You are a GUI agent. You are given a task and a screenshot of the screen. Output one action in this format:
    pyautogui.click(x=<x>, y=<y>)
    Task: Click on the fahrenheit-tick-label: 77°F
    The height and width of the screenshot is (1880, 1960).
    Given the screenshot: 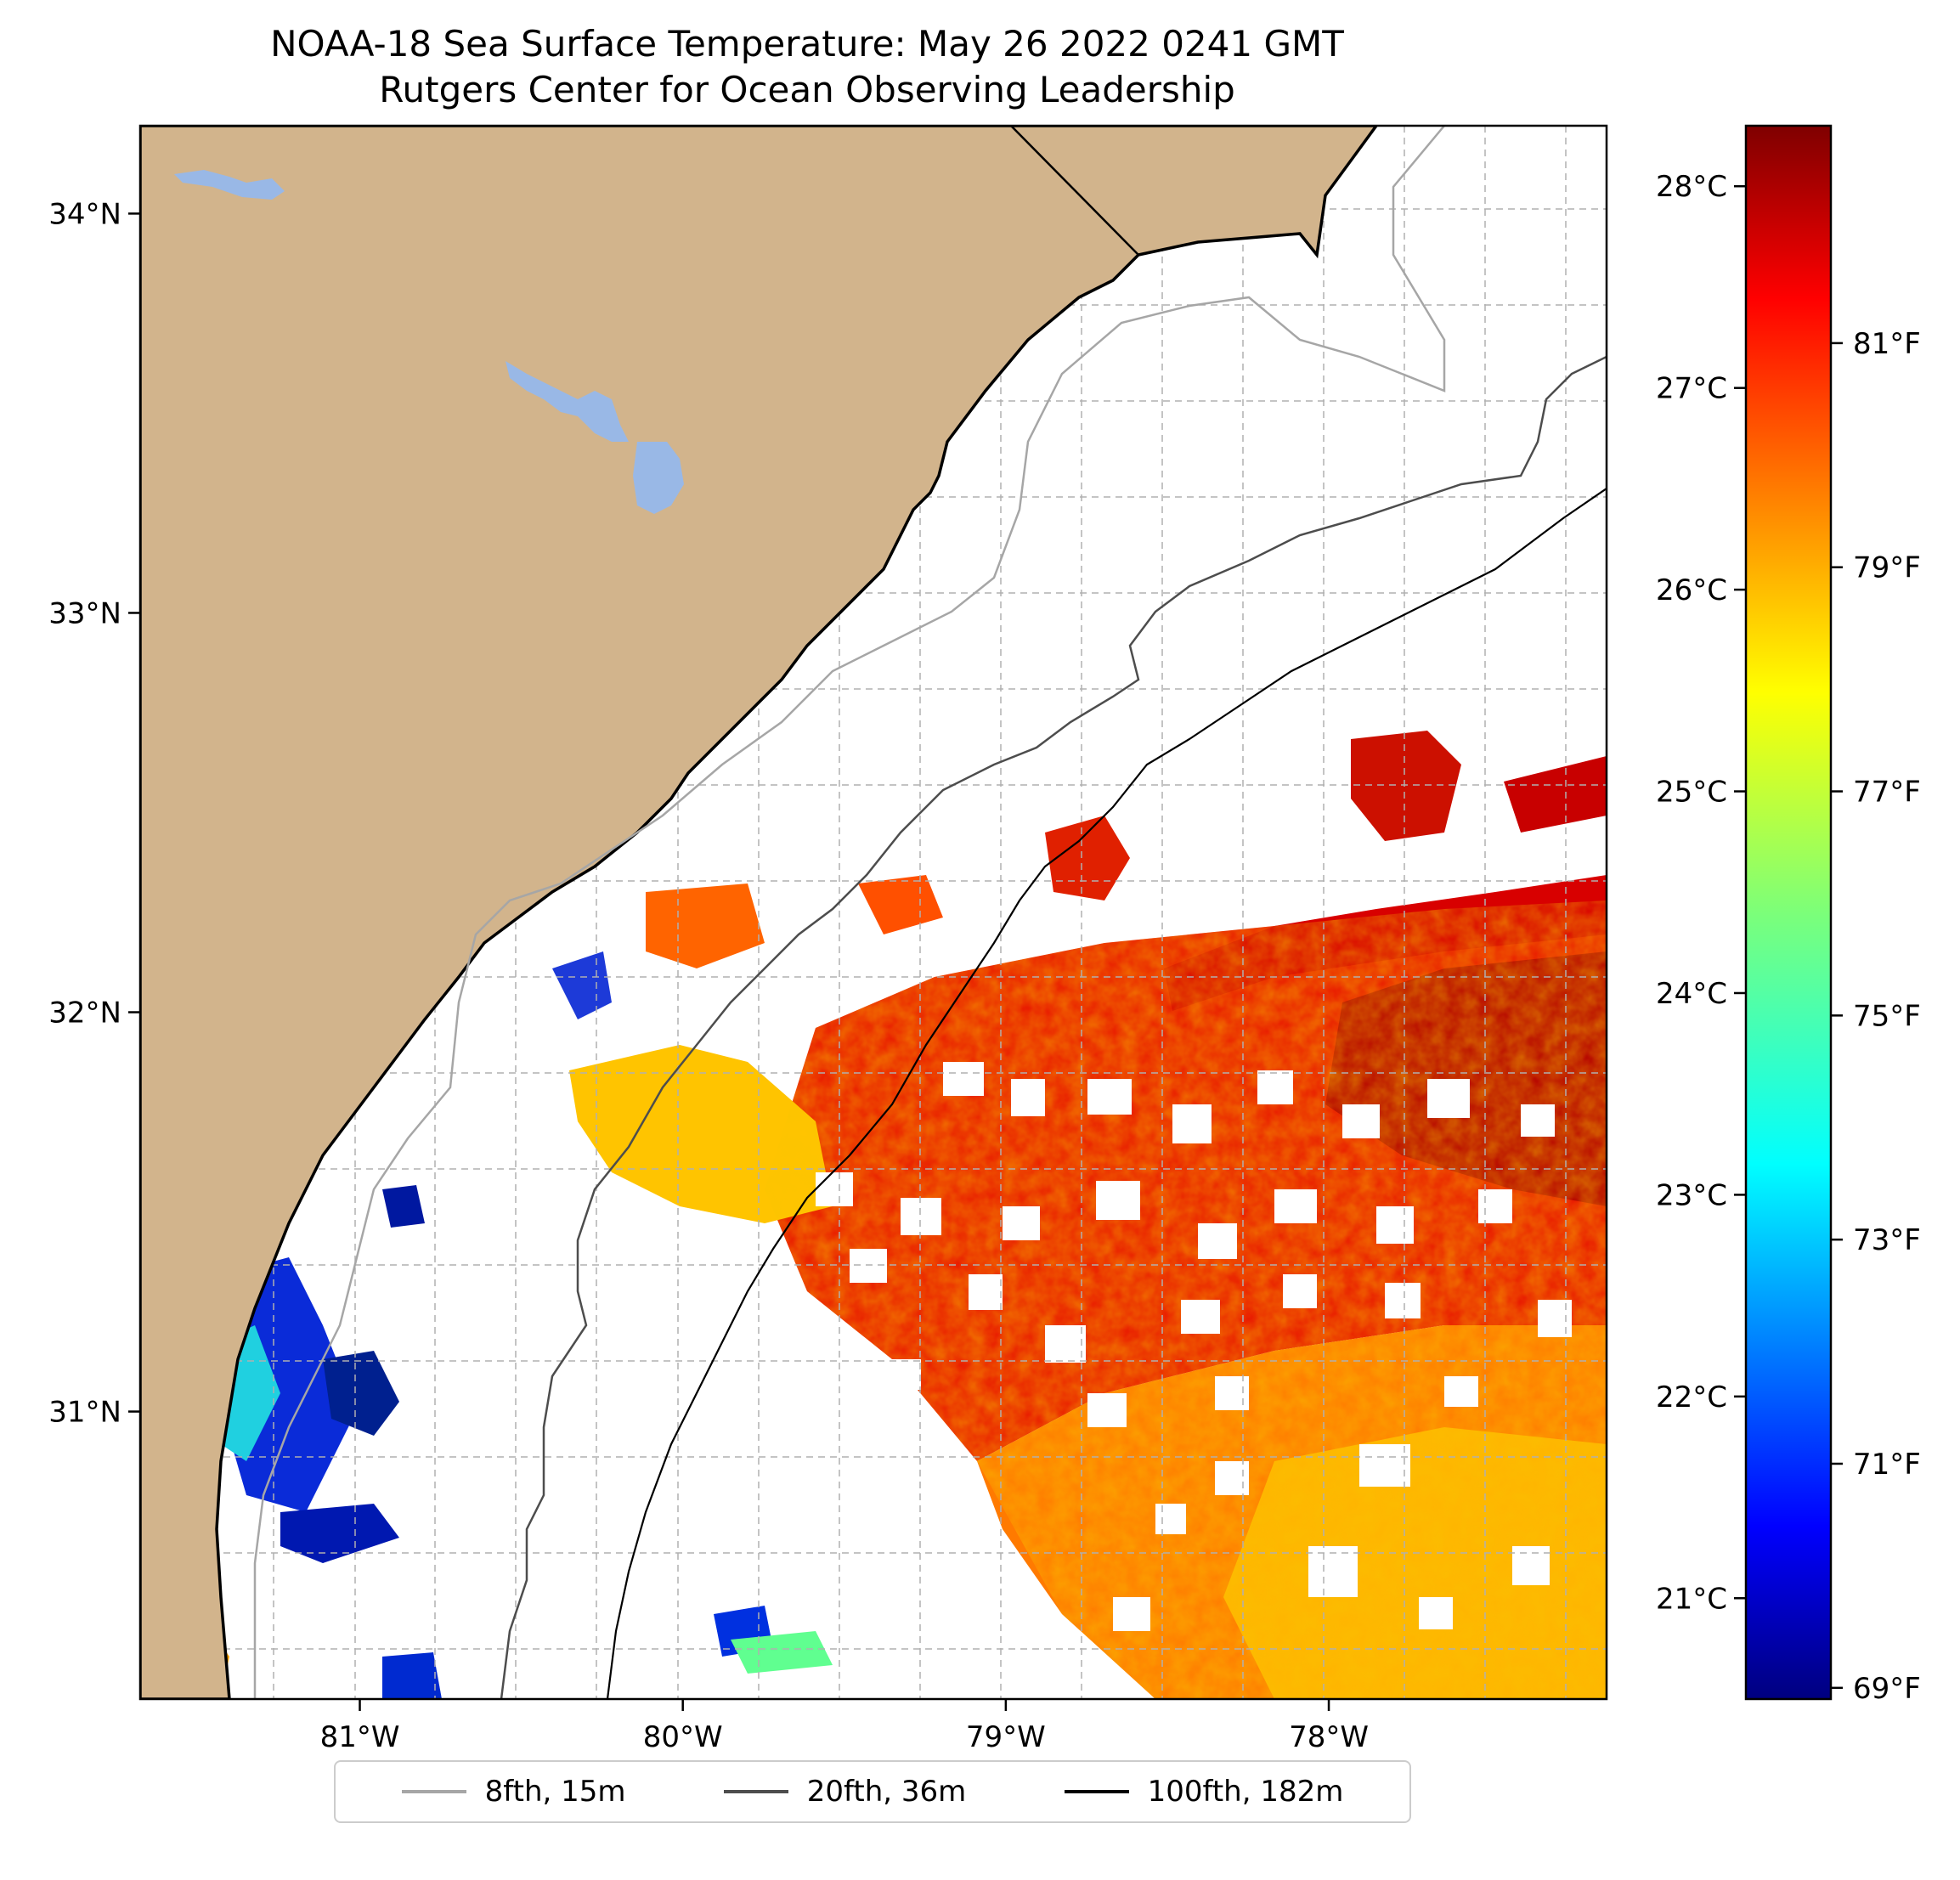 What is the action you would take?
    pyautogui.click(x=1887, y=793)
    